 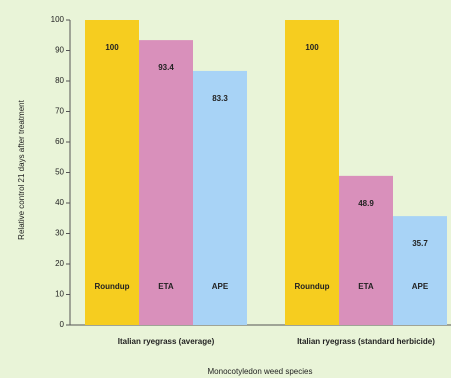 What do you see at coordinates (59, 263) in the screenshot?
I see `y-tick-label: 20` at bounding box center [59, 263].